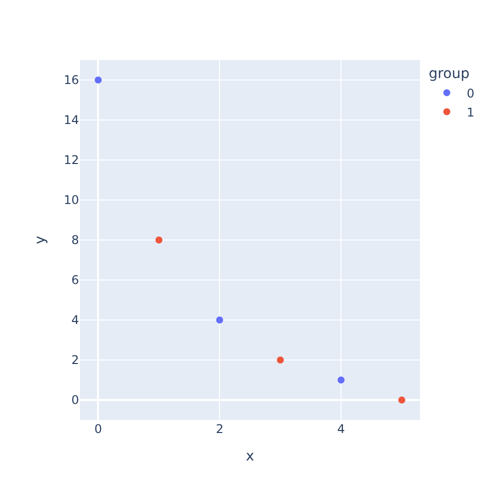  What do you see at coordinates (71, 120) in the screenshot?
I see `y-tick-label: 14` at bounding box center [71, 120].